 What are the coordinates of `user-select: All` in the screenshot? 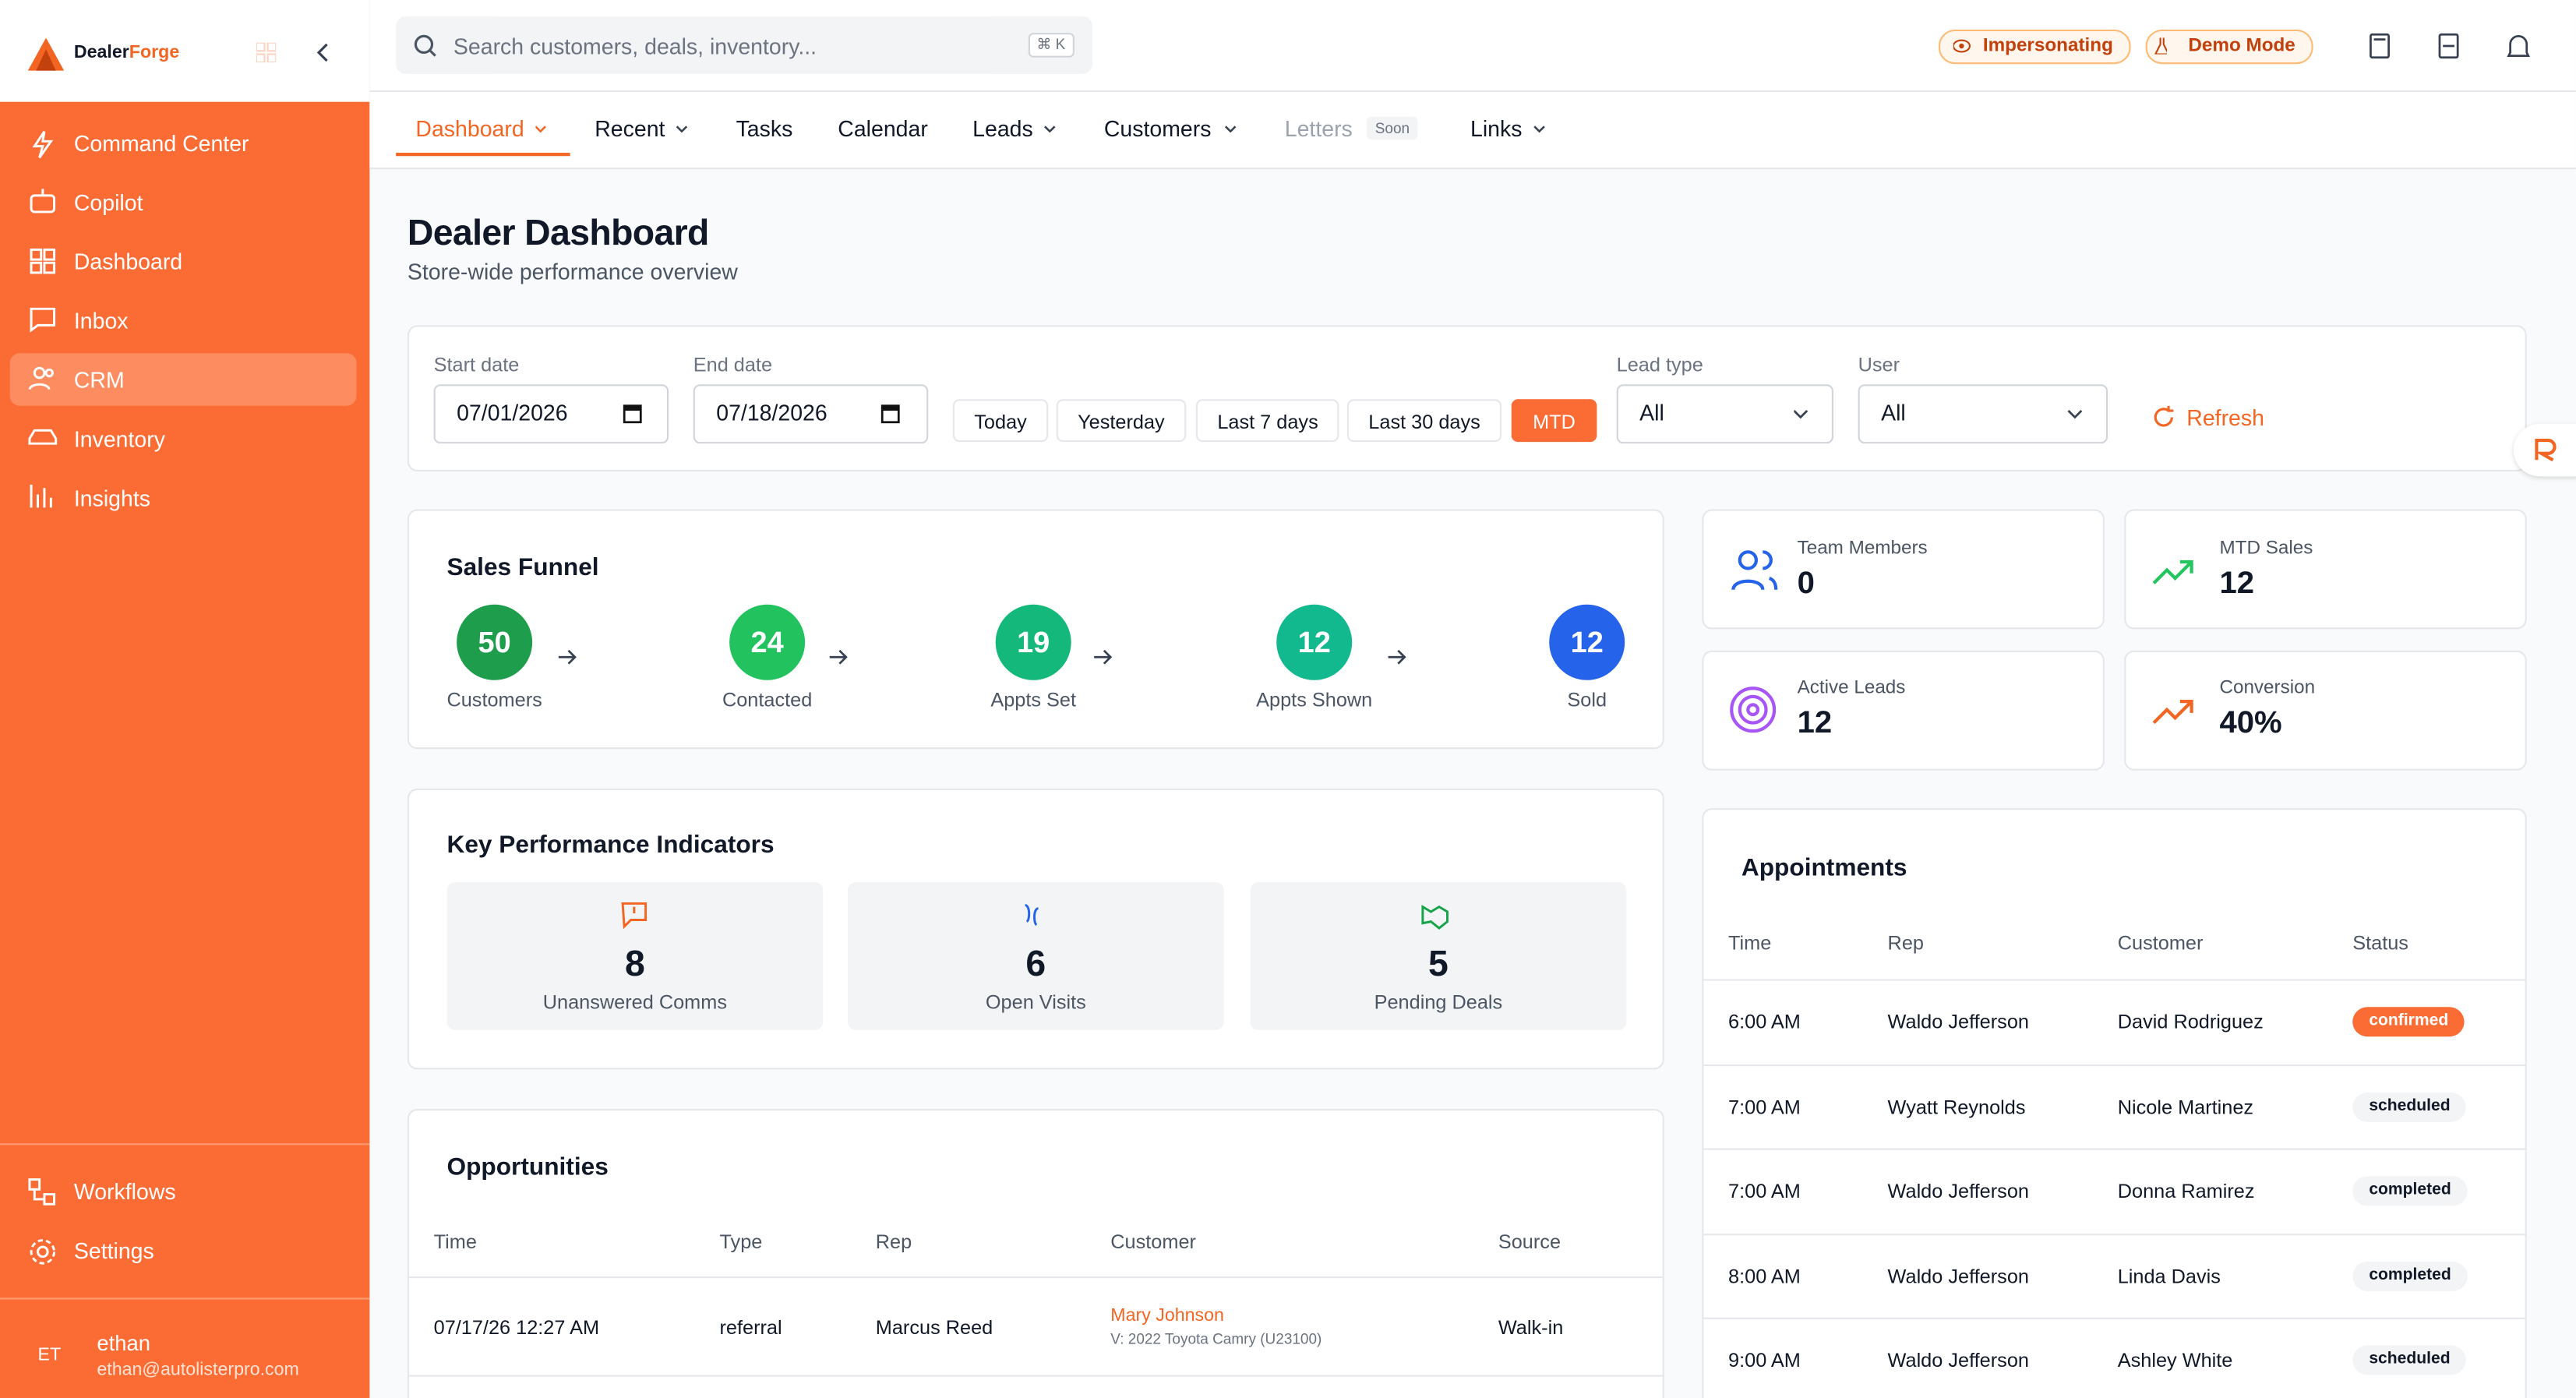 It's located at (1983, 414).